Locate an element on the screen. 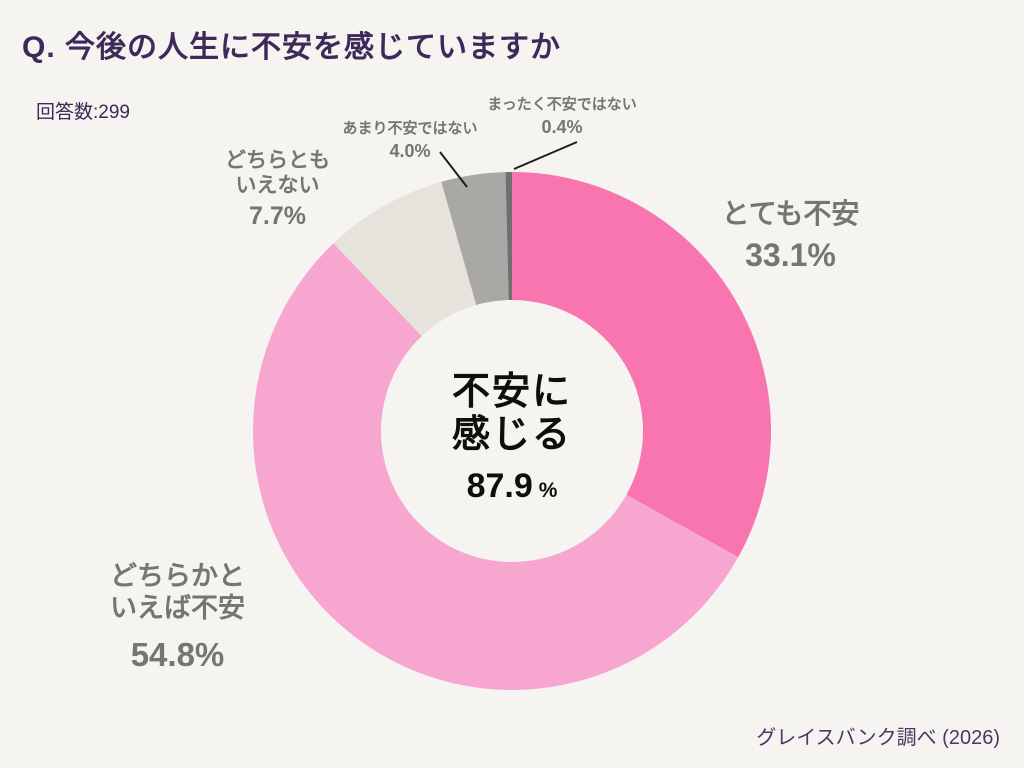 The image size is (1024, 768). segment-label-dochiratomo-ienai: どちらとも いえない 7.7% is located at coordinates (277, 189).